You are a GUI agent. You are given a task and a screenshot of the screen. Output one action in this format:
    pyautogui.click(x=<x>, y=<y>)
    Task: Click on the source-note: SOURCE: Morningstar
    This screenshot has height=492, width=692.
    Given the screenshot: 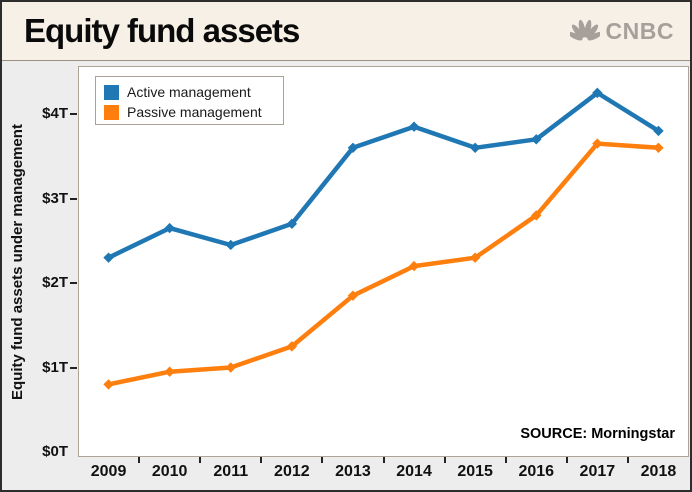 What is the action you would take?
    pyautogui.click(x=597, y=434)
    